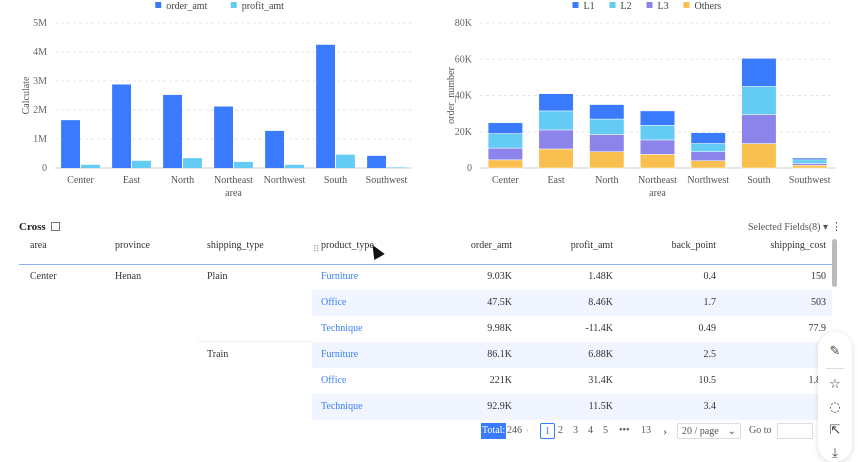 The image size is (858, 462). Describe the element at coordinates (556, 139) in the screenshot. I see `bar-L3-East` at that location.